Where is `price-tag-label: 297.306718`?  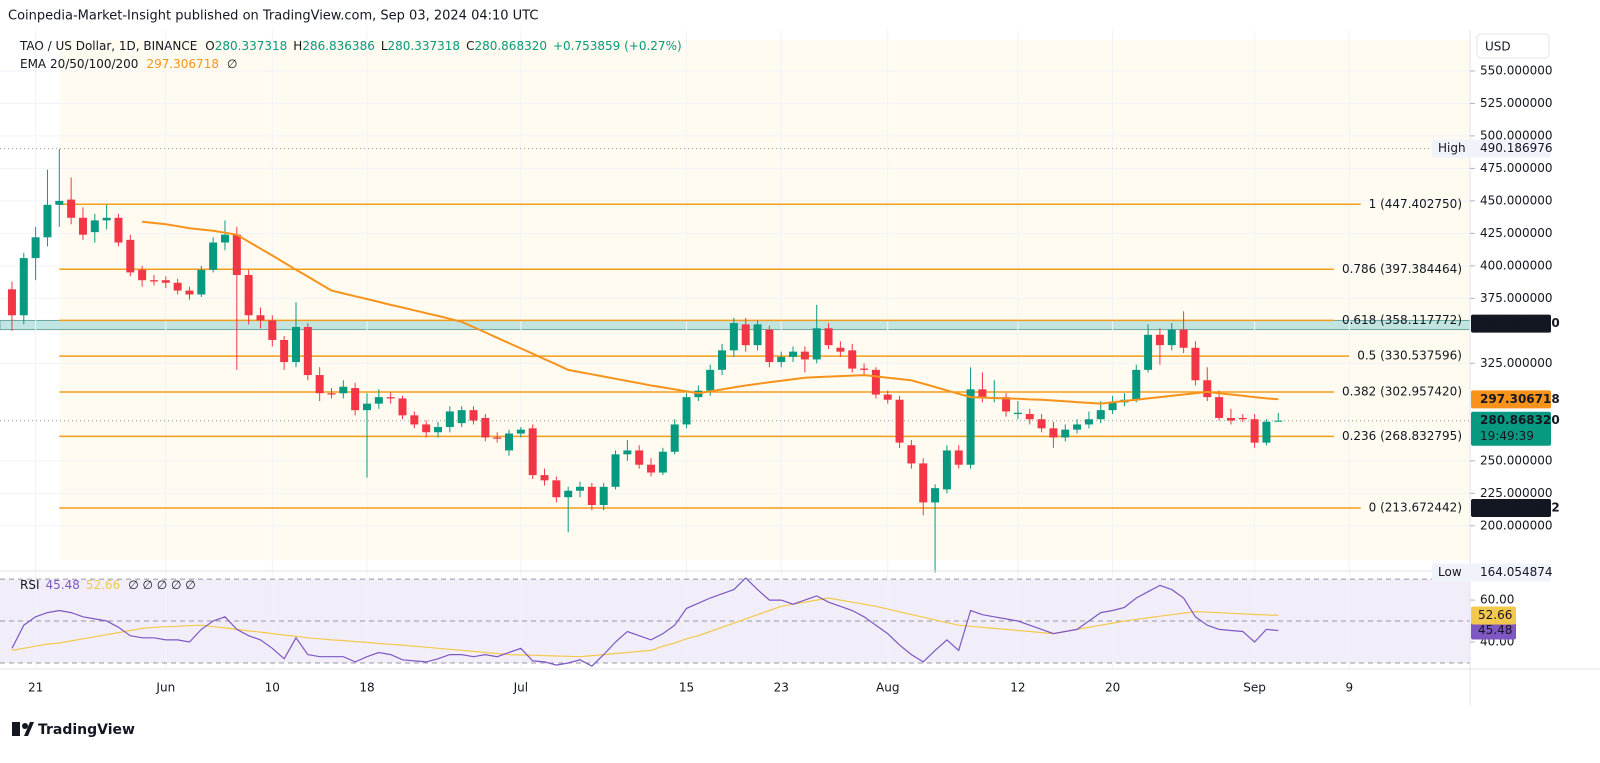 price-tag-label: 297.306718 is located at coordinates (1520, 399).